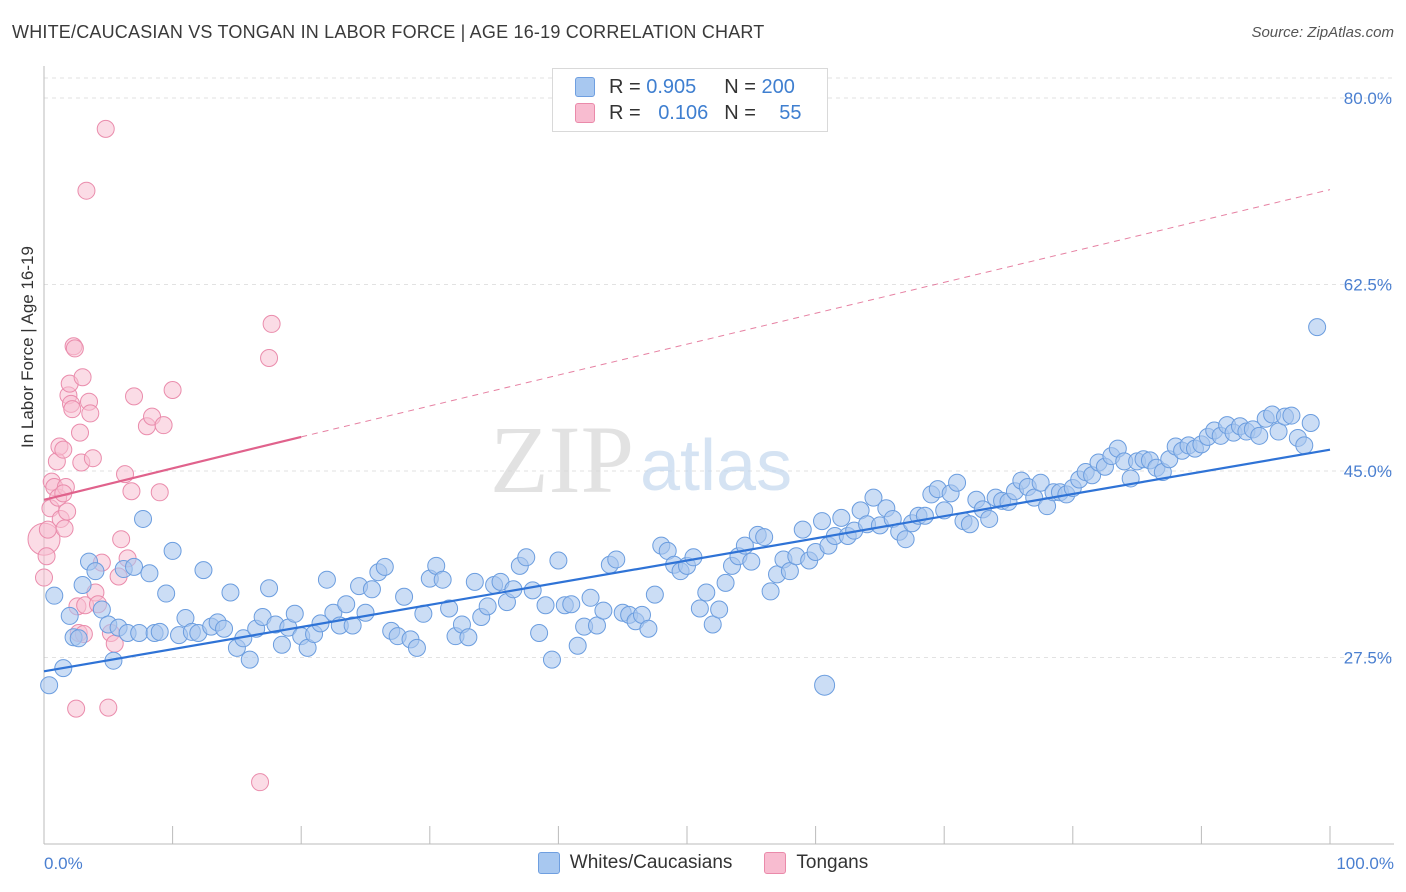 The width and height of the screenshot is (1406, 892). I want to click on legend-item-whites: Whites/Caucasians, so click(635, 863).